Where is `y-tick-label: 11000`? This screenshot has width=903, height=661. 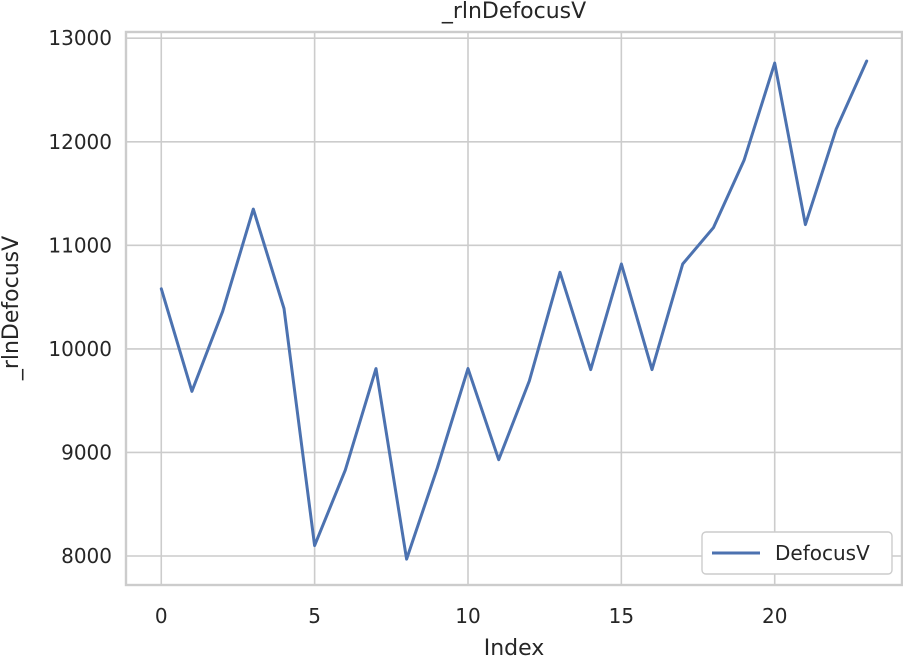 y-tick-label: 11000 is located at coordinates (80, 245).